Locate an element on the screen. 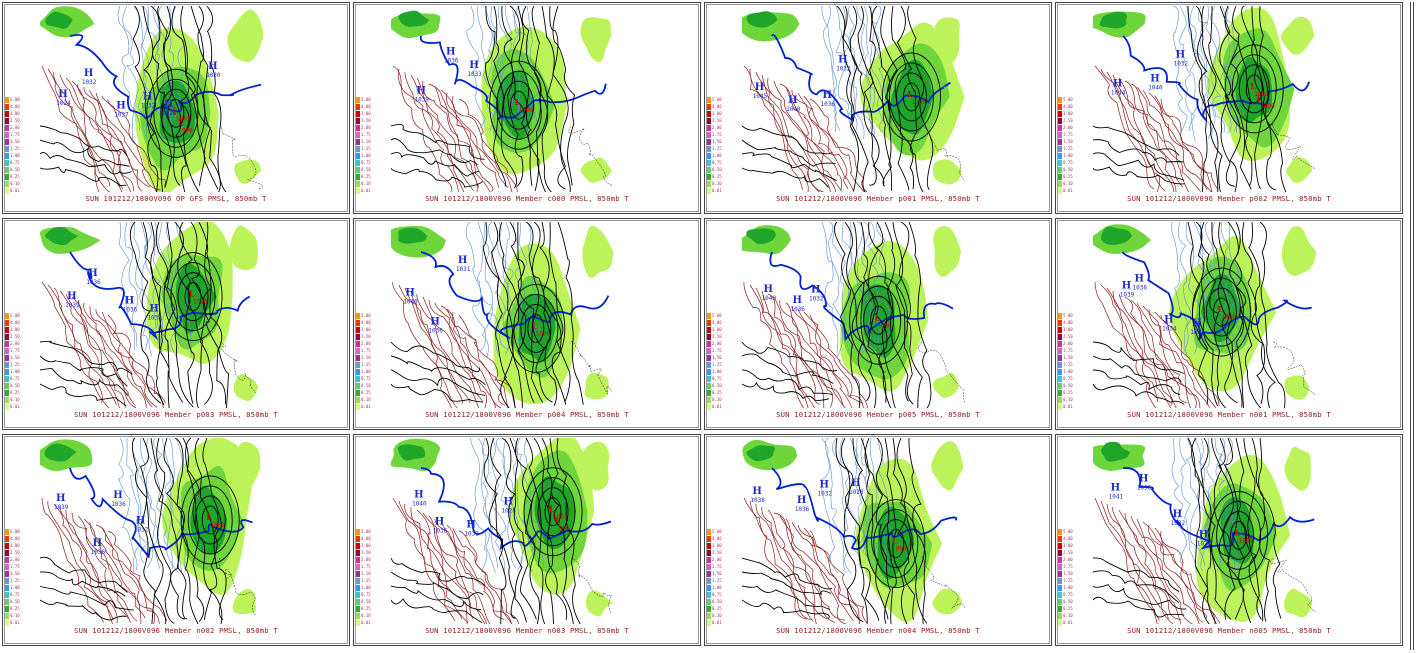  precip-scale-label: 0.01 is located at coordinates (1068, 190).